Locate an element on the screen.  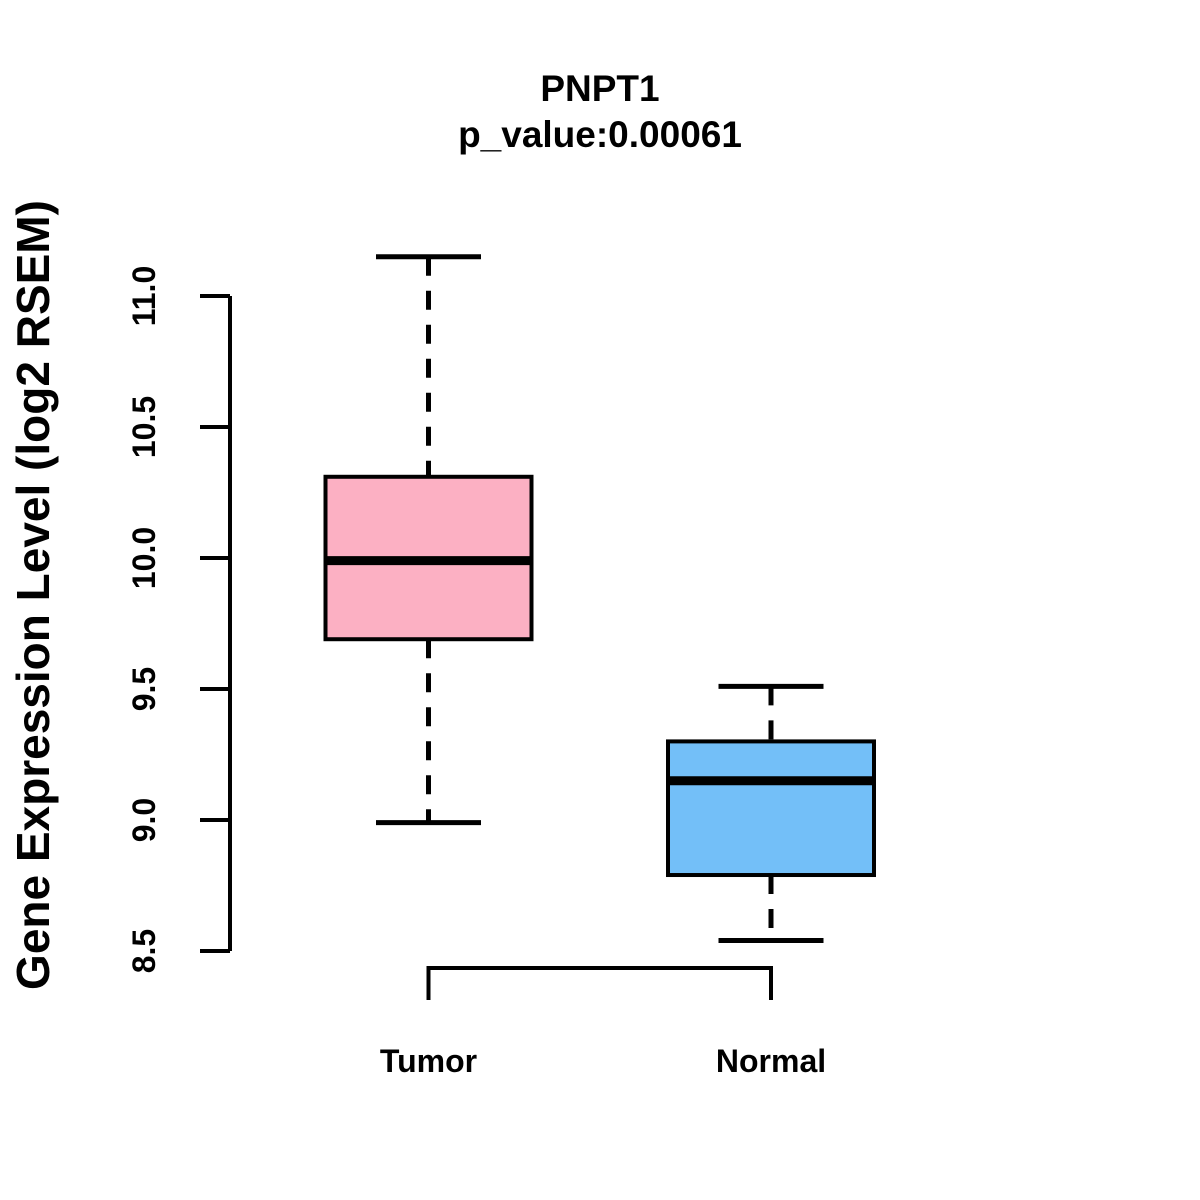
y-axis-tick-label: 8.5 is located at coordinates (144, 951).